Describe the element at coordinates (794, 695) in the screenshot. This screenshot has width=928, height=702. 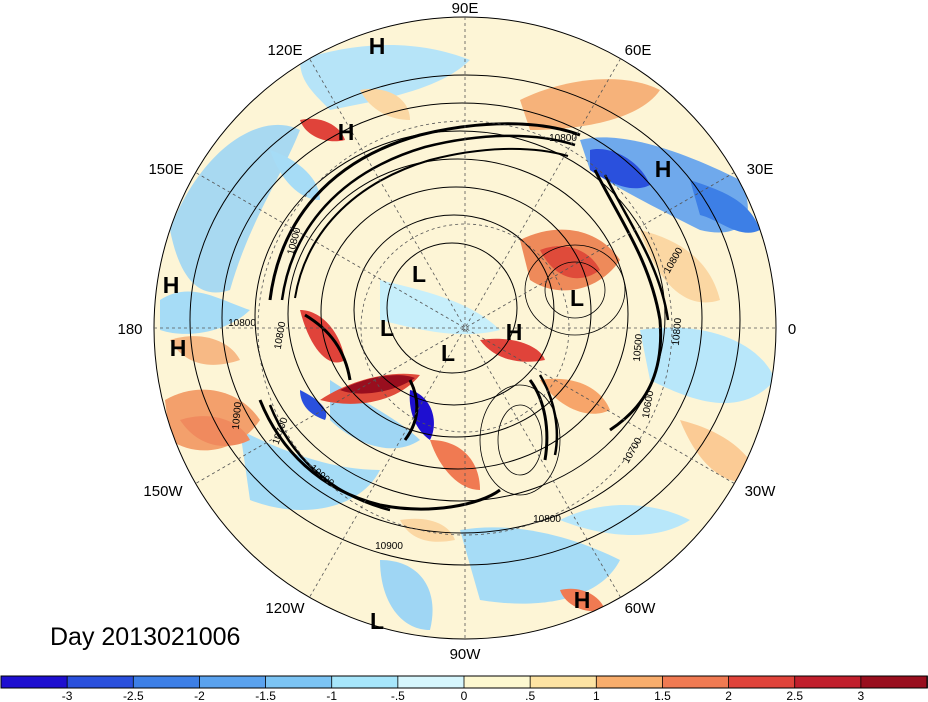
I see `colorbar-tick-label: 2.5` at that location.